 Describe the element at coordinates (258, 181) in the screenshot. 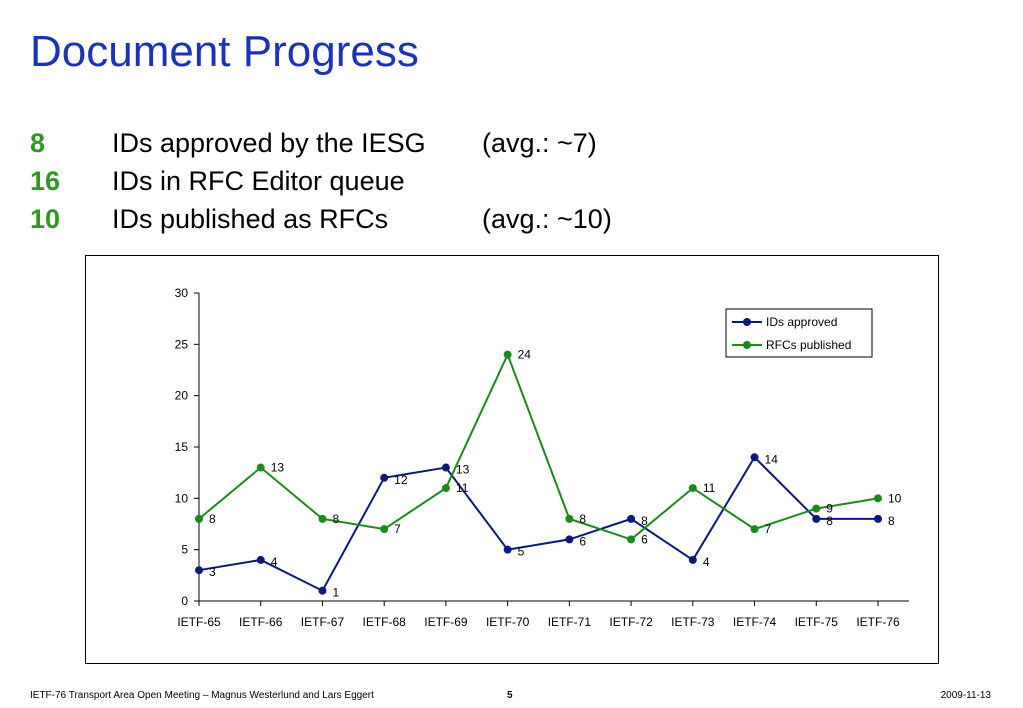

I see `stat-queue-text: IDs in RFC Editor queue` at that location.